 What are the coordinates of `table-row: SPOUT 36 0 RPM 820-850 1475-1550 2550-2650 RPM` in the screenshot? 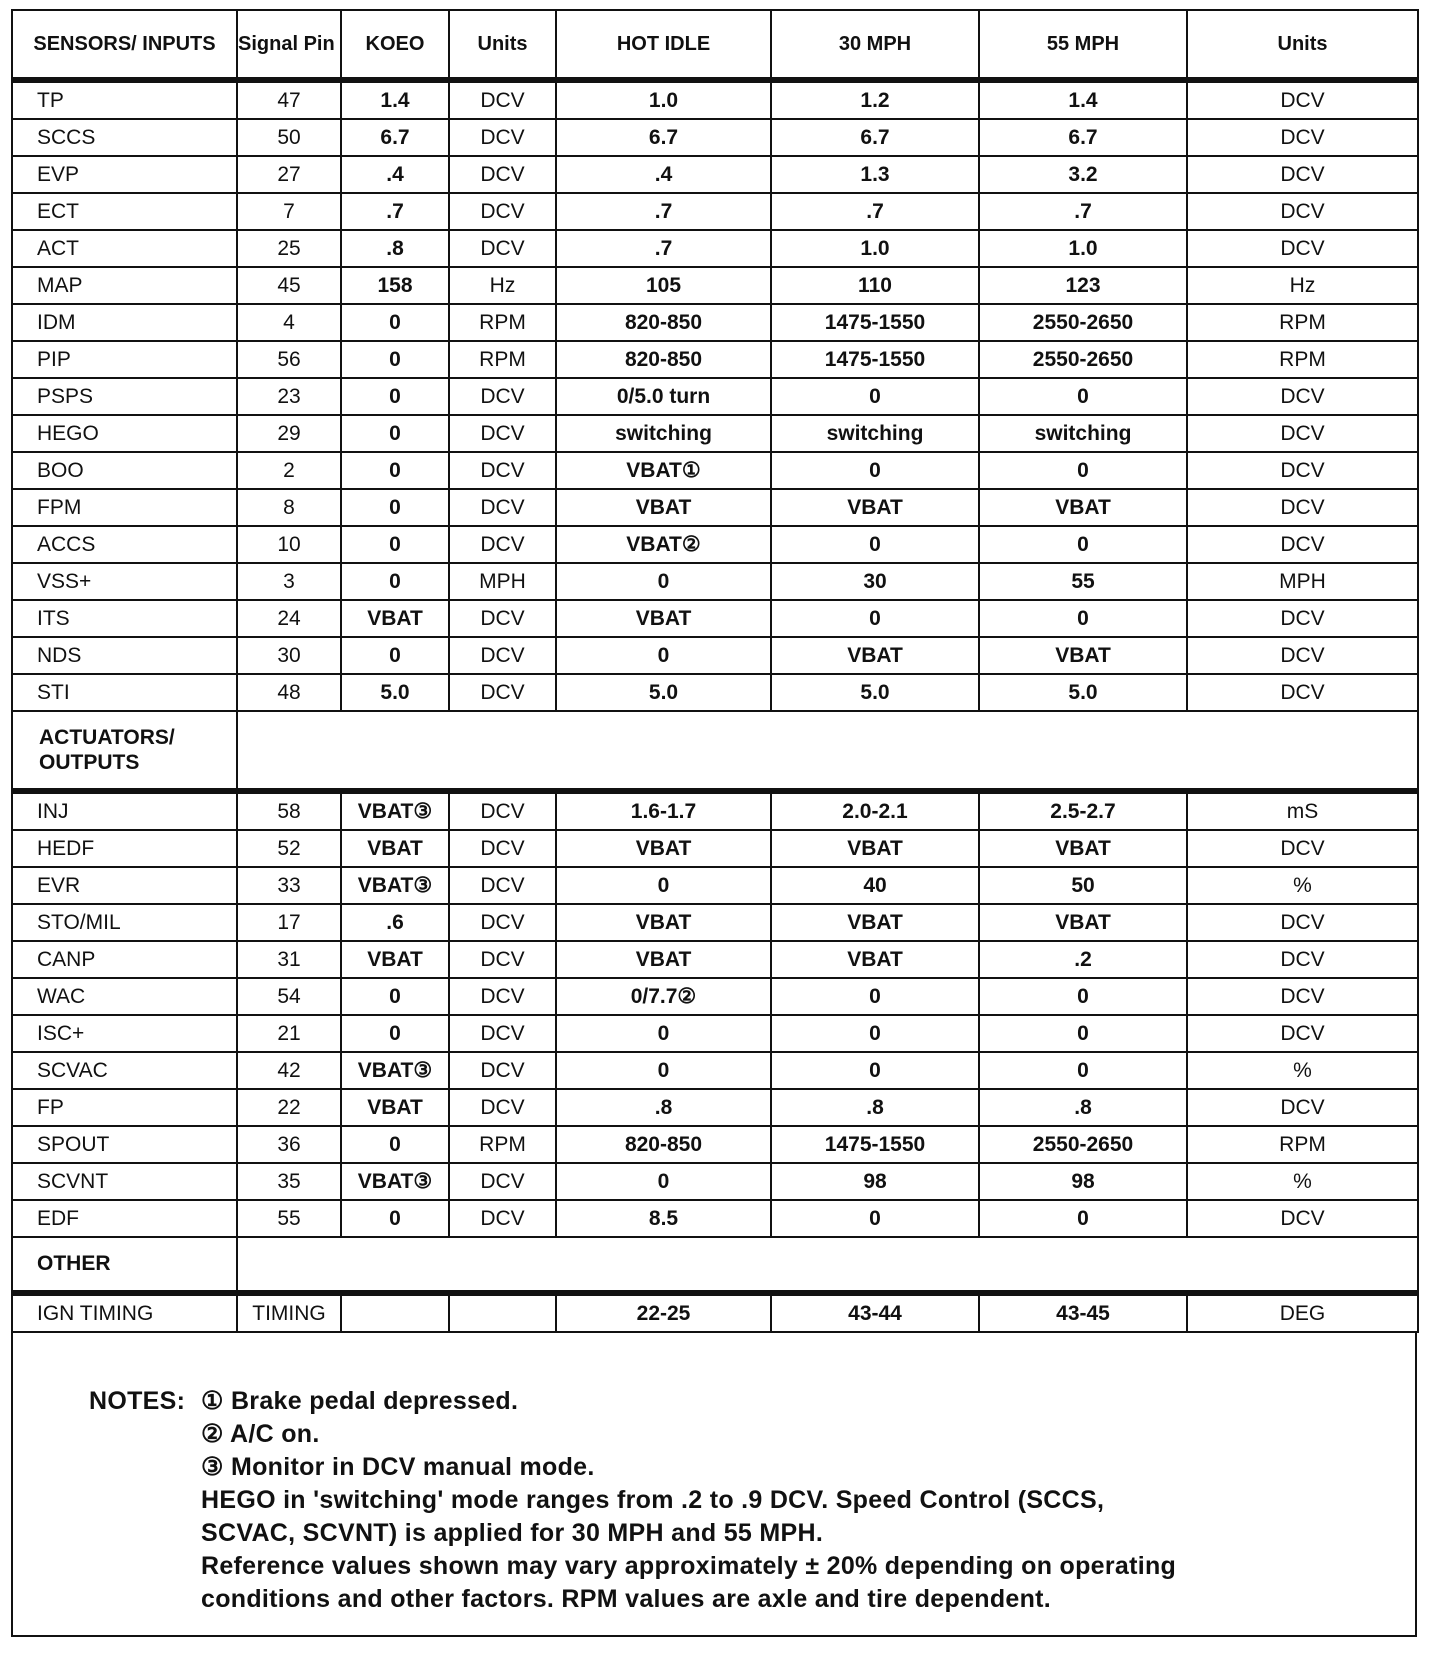 It's located at (715, 1144).